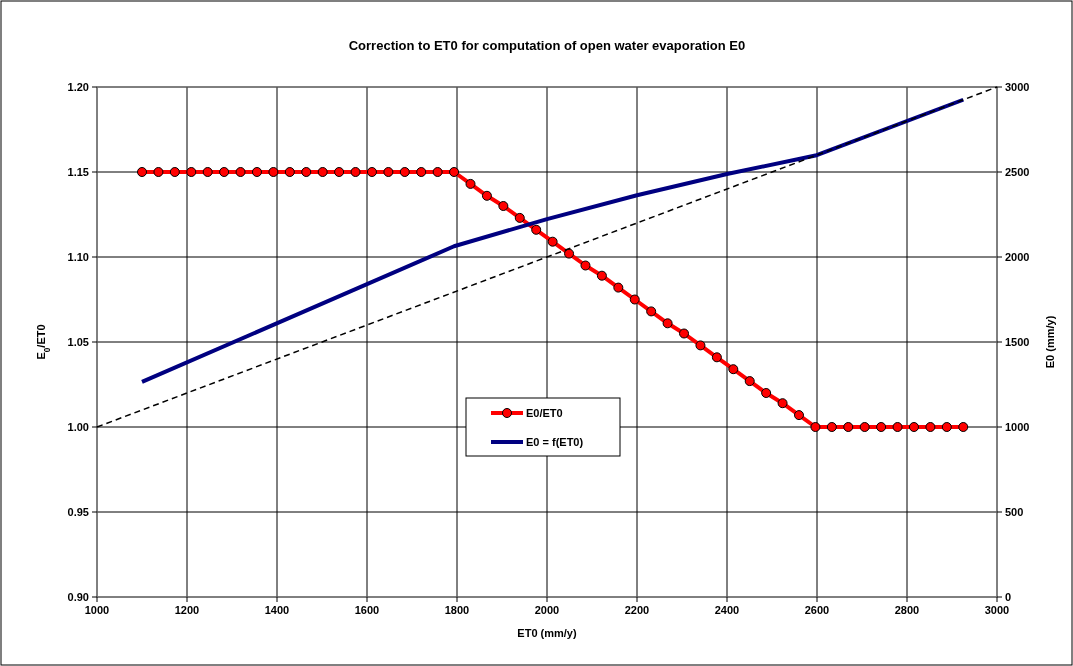 The height and width of the screenshot is (666, 1073). What do you see at coordinates (187, 610) in the screenshot?
I see `x-tick-label: 1200` at bounding box center [187, 610].